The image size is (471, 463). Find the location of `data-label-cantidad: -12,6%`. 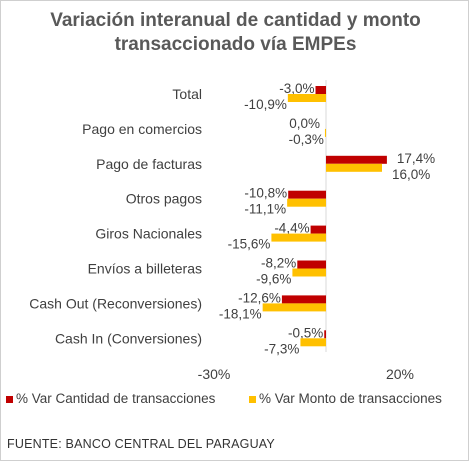

data-label-cantidad: -12,6% is located at coordinates (259, 297).